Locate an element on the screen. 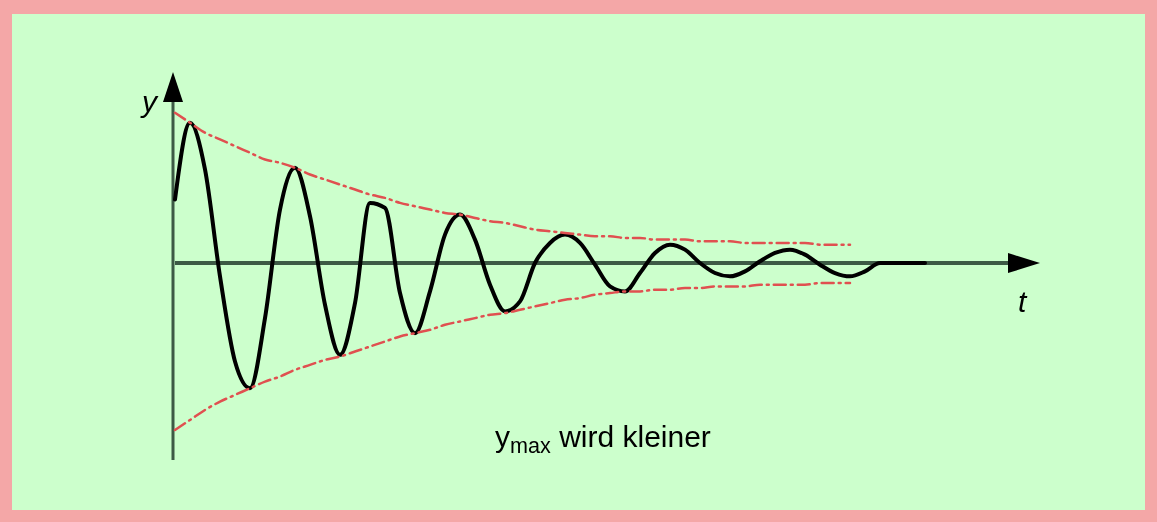  y-axis-title: y is located at coordinates (149, 101).